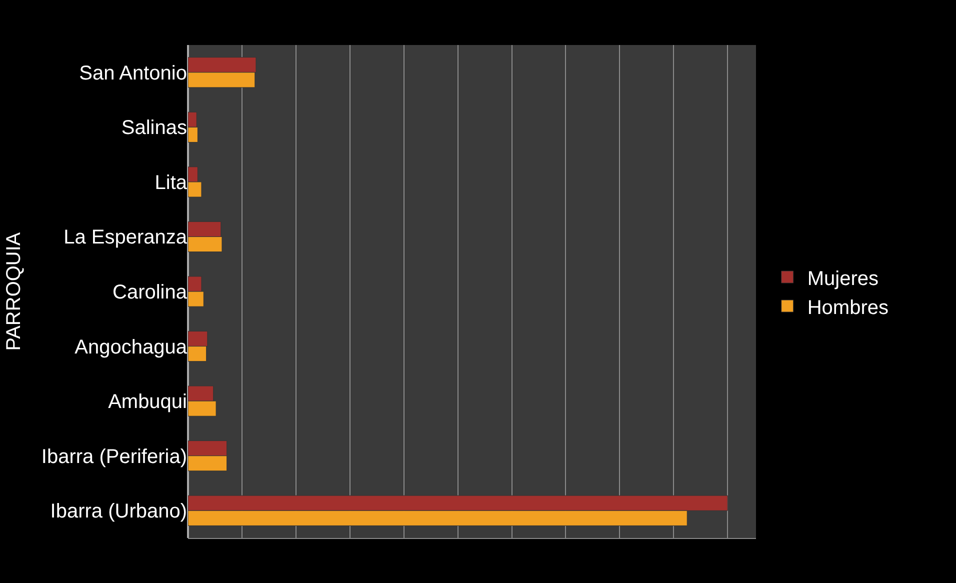 The width and height of the screenshot is (956, 583). What do you see at coordinates (154, 128) in the screenshot?
I see `y-tick-label: Salinas` at bounding box center [154, 128].